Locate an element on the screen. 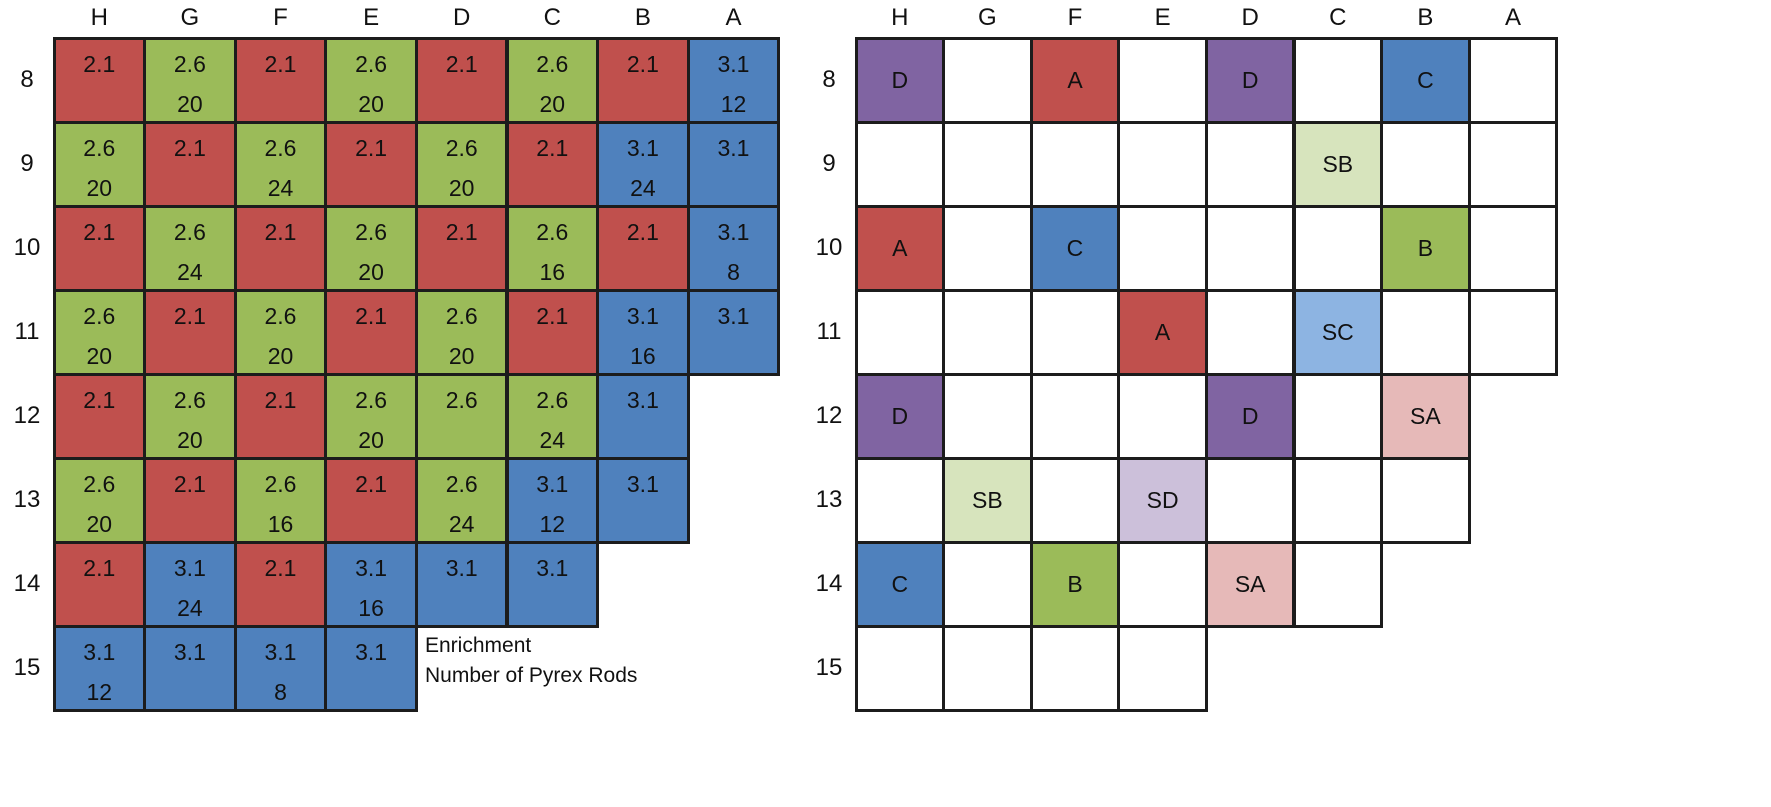 Image resolution: width=1771 pixels, height=807 pixels. assembly-label: B is located at coordinates (1425, 247).